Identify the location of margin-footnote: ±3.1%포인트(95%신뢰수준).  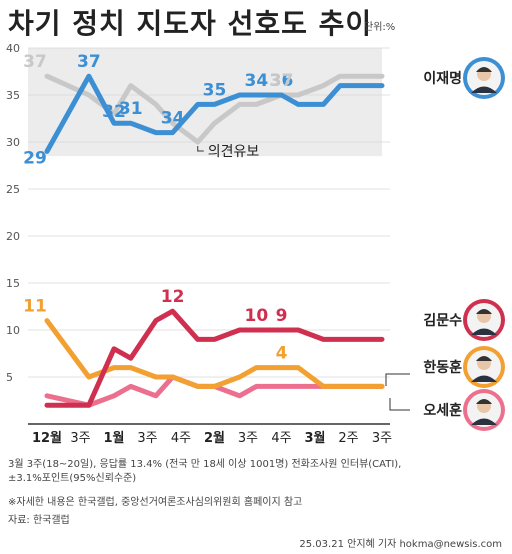
(72, 478).